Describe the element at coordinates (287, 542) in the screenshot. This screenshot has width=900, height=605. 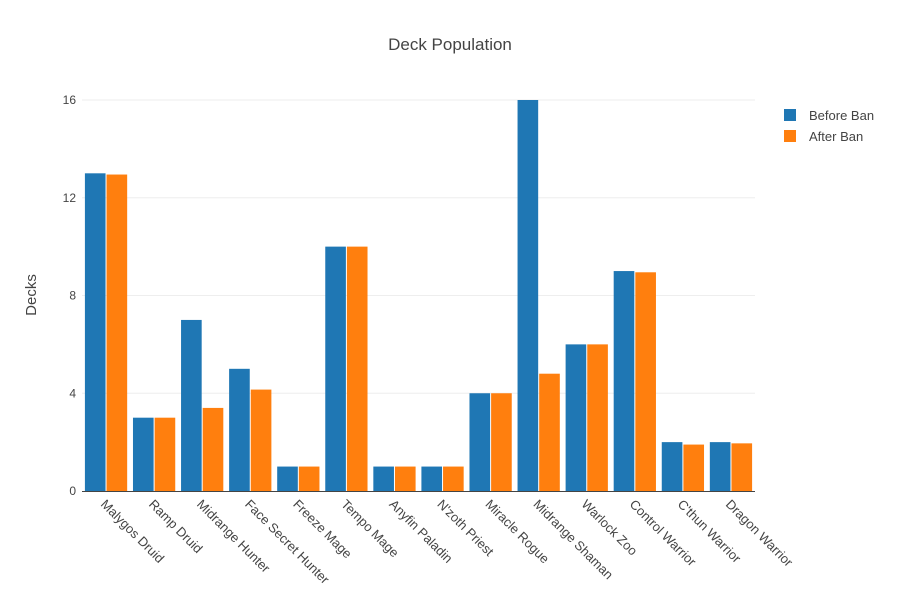
I see `x-tick-label: Face Secret Hunter` at that location.